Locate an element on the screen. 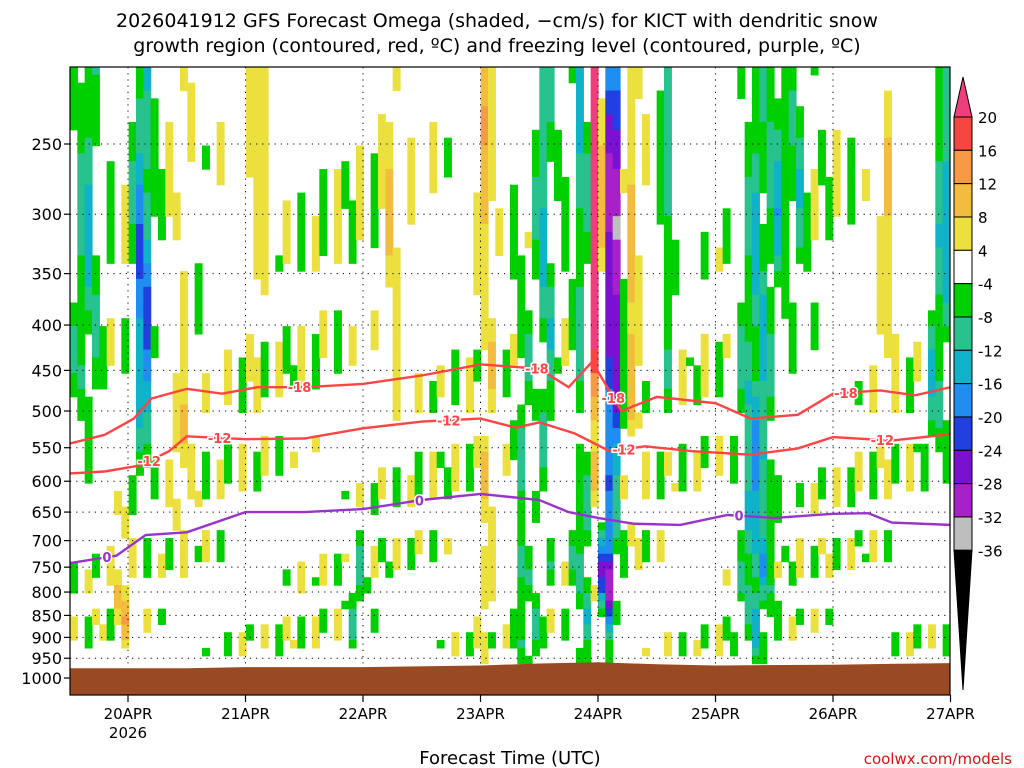  colorbar-label: 16 is located at coordinates (987, 151).